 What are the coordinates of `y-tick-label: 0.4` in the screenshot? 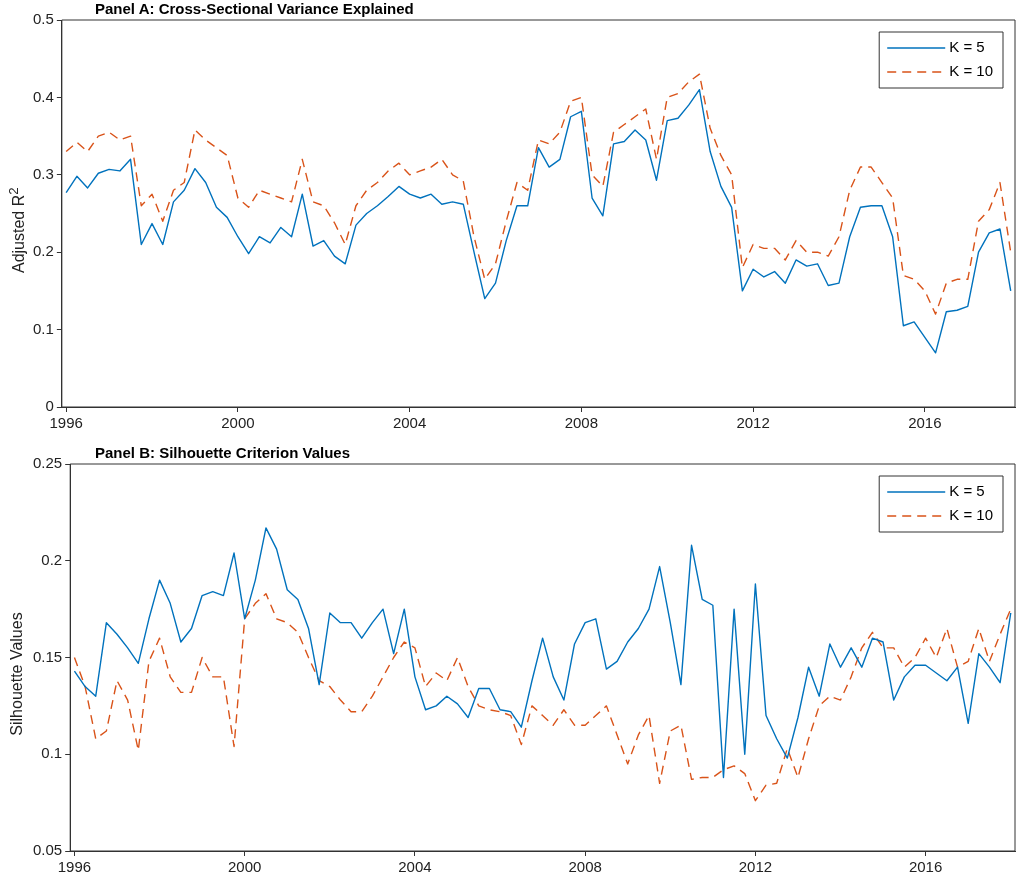 It's located at (43, 96).